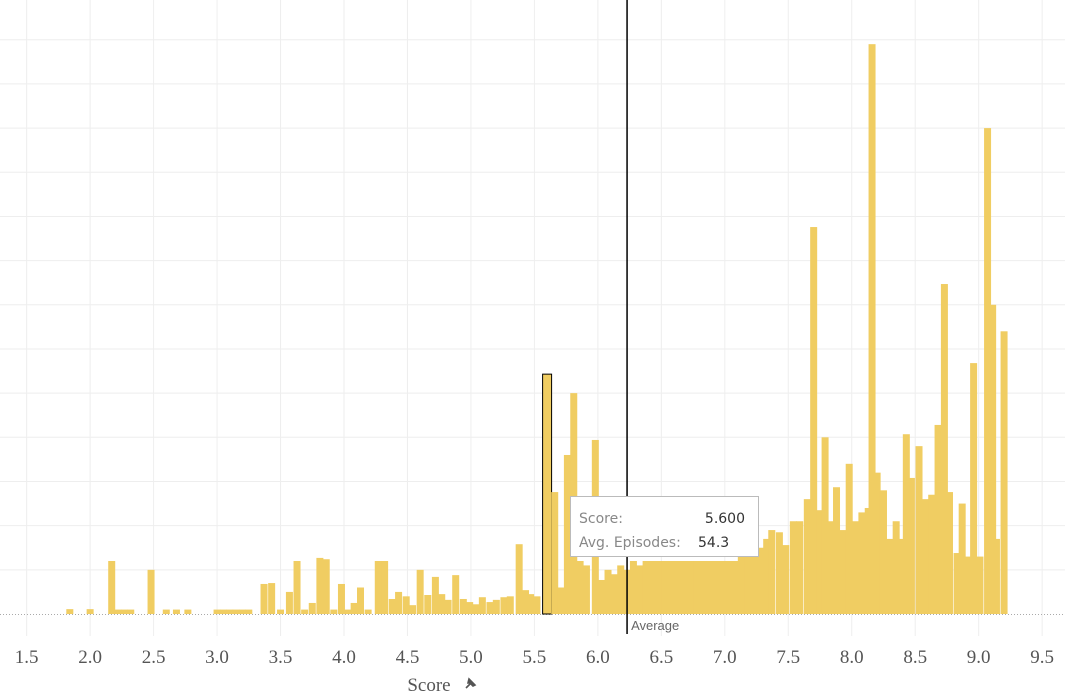 This screenshot has height=697, width=1065. What do you see at coordinates (725, 657) in the screenshot?
I see `x-tick-label: 7.0` at bounding box center [725, 657].